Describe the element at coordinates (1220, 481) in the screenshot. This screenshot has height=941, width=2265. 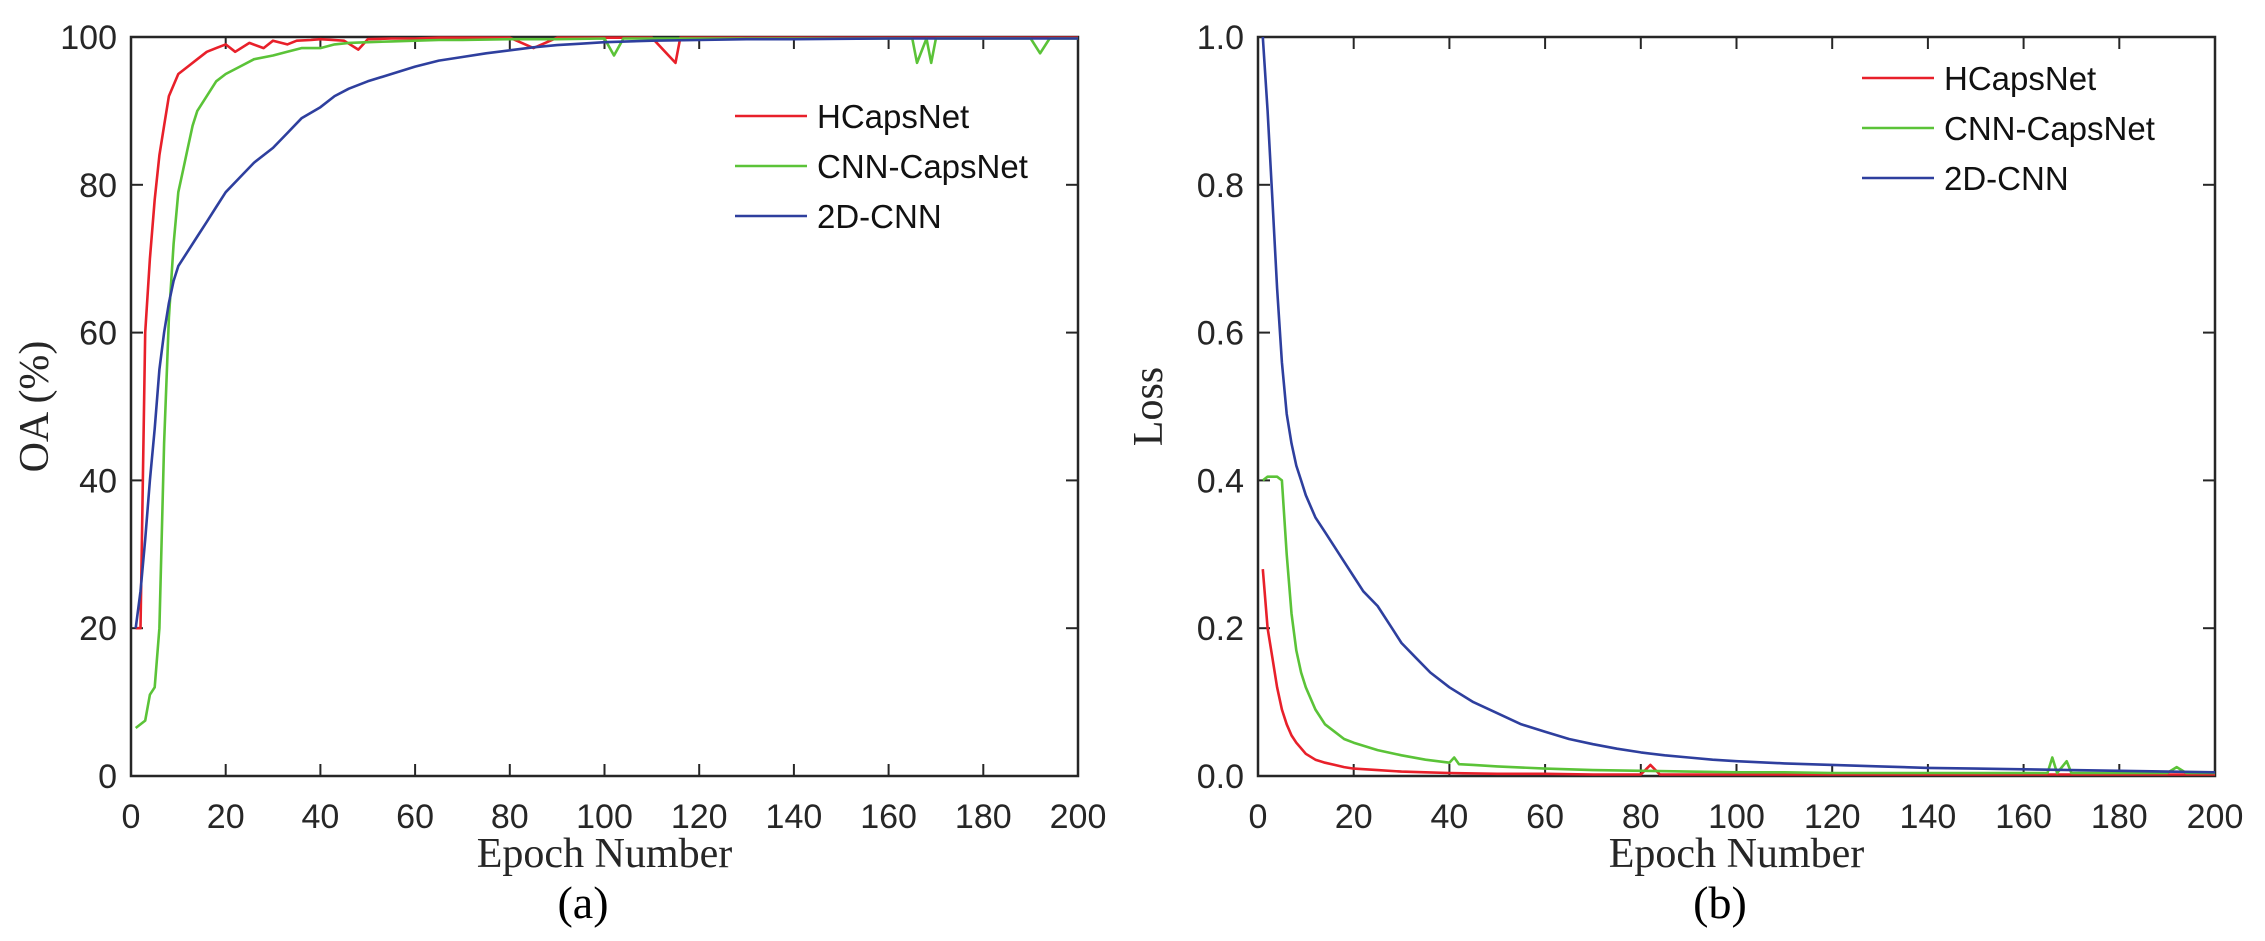
I see `y-tick-label: 0.4` at that location.